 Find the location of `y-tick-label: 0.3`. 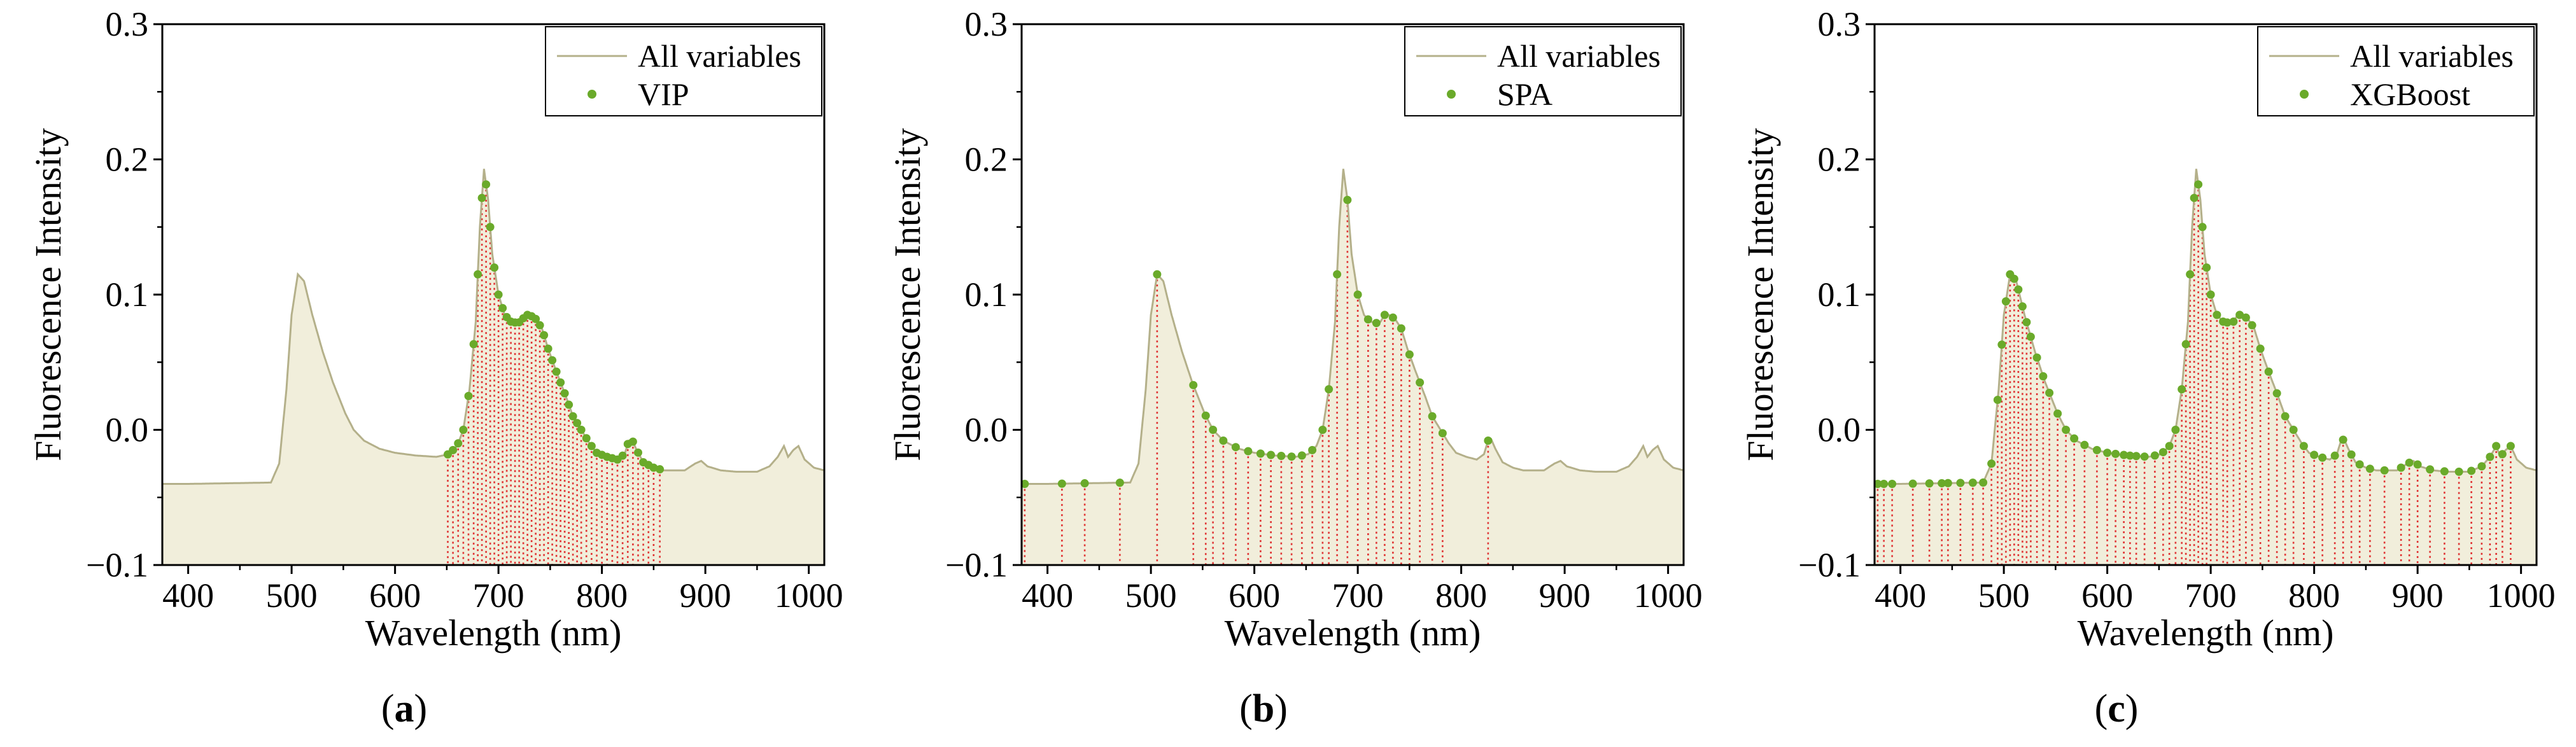

y-tick-label: 0.3 is located at coordinates (128, 24).